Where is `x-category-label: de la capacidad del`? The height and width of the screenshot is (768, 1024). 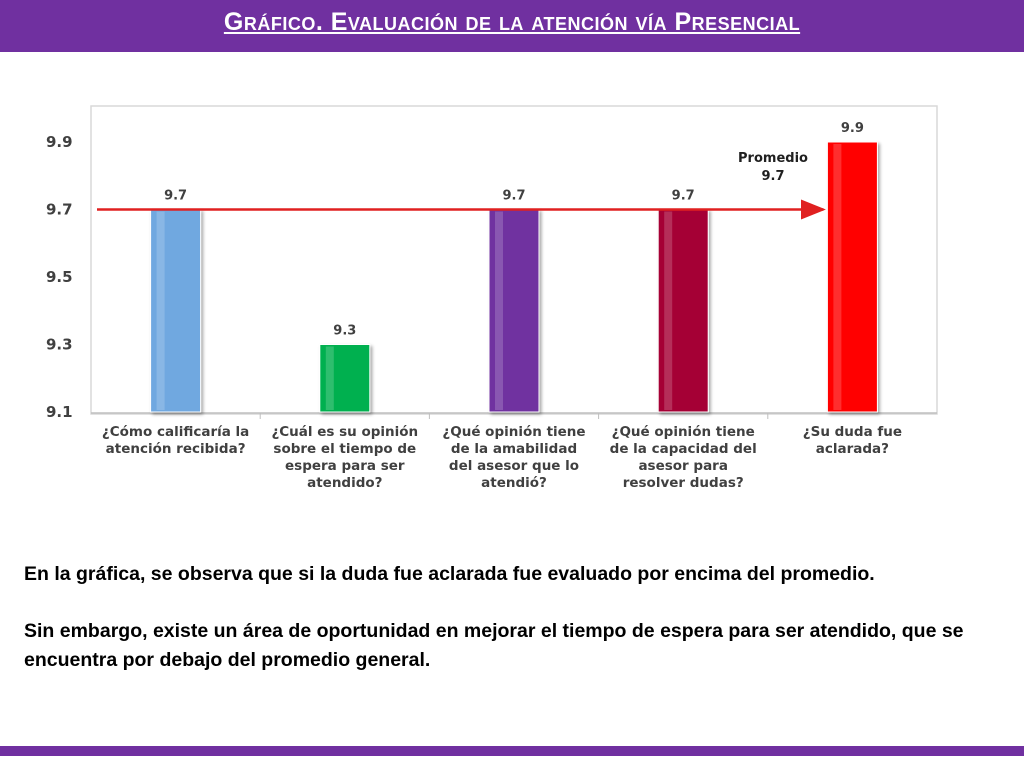 x-category-label: de la capacidad del is located at coordinates (683, 449).